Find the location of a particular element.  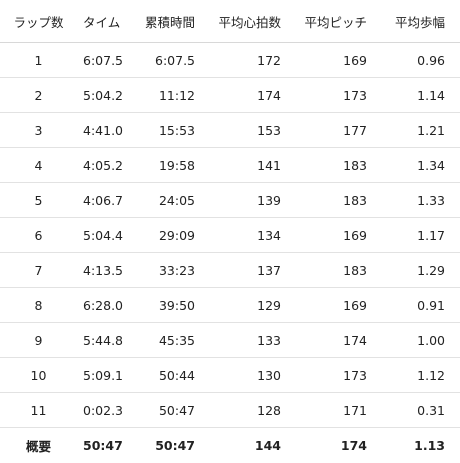

cell: 50:47 is located at coordinates (172, 410).